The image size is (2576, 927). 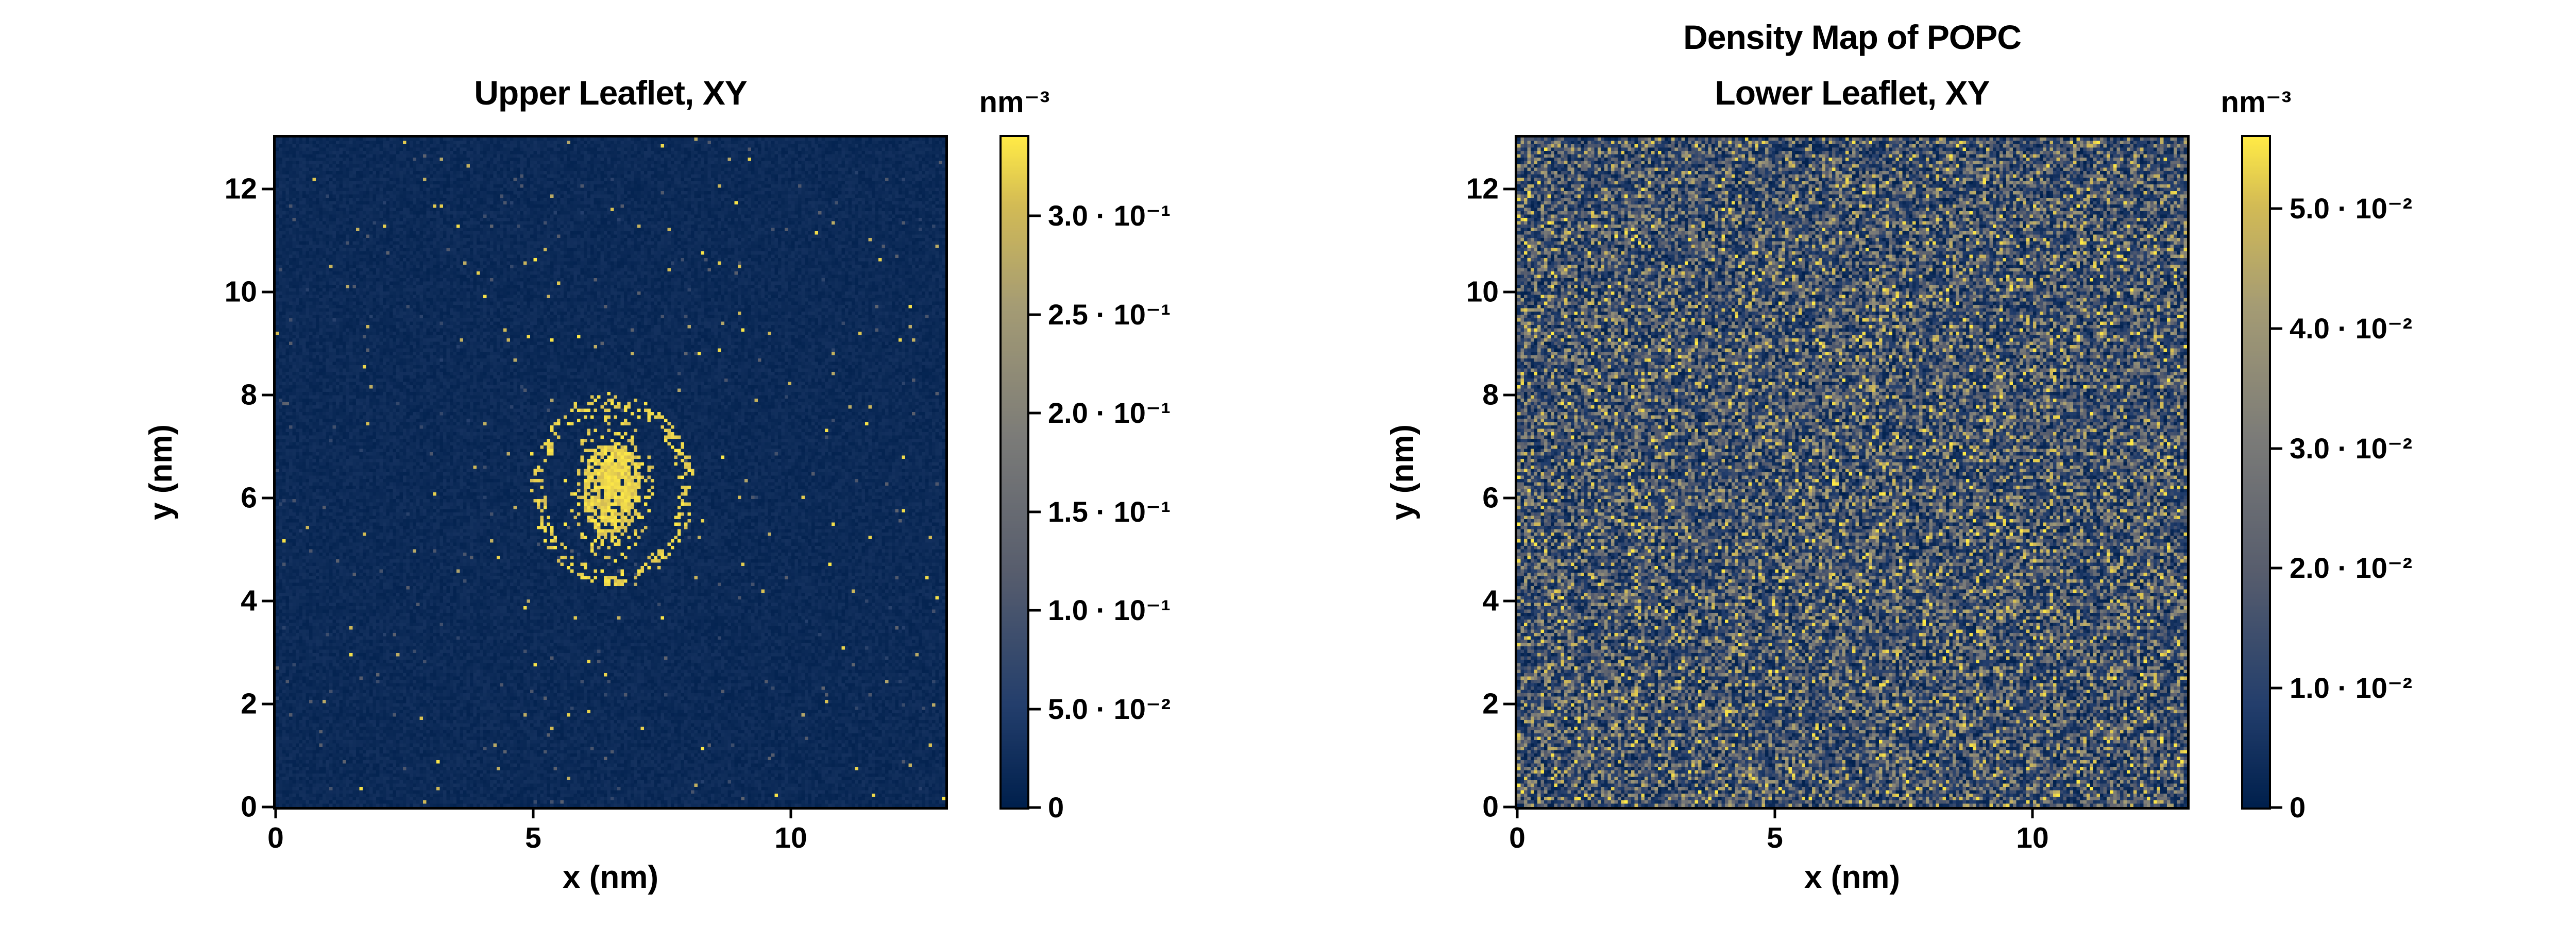 I want to click on colorbar-tick-label: 4.0 · 10⁻², so click(x=2351, y=328).